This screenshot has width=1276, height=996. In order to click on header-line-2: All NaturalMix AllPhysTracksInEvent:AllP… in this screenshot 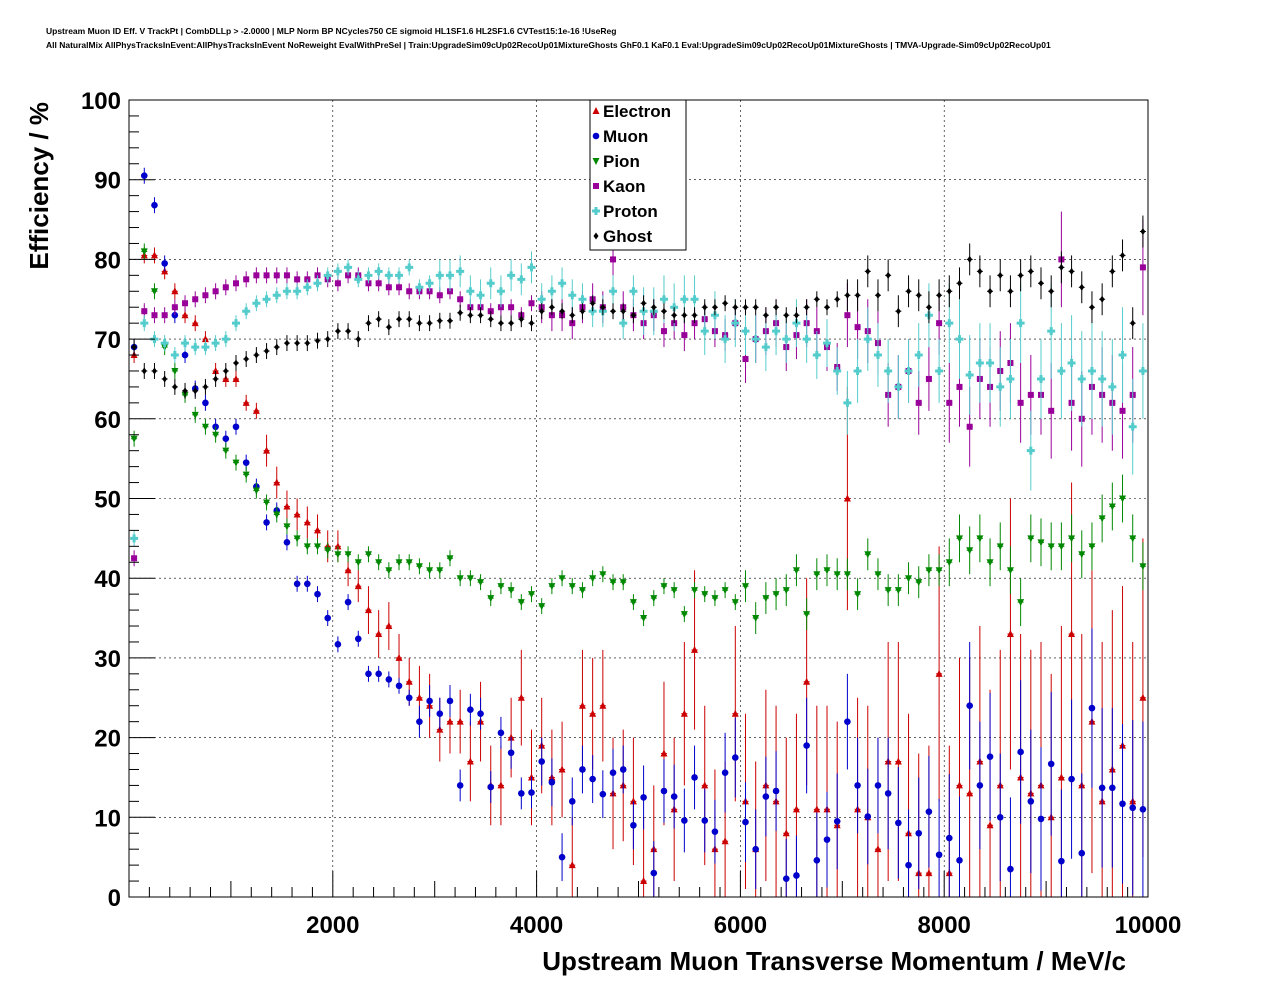, I will do `click(548, 45)`.